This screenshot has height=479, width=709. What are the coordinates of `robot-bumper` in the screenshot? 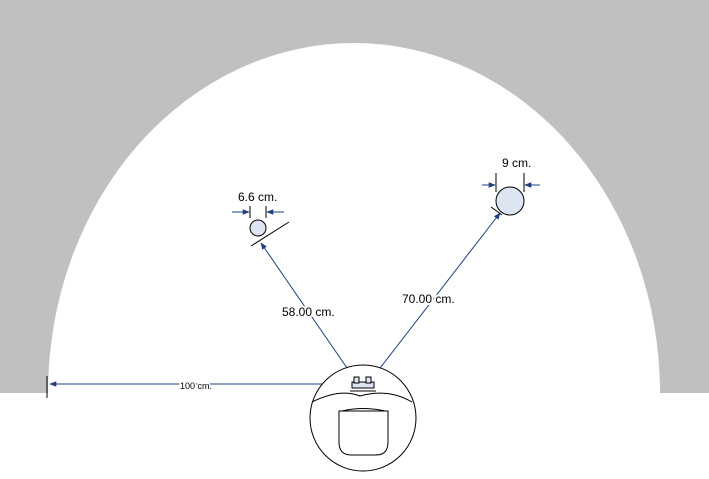 It's located at (363, 410).